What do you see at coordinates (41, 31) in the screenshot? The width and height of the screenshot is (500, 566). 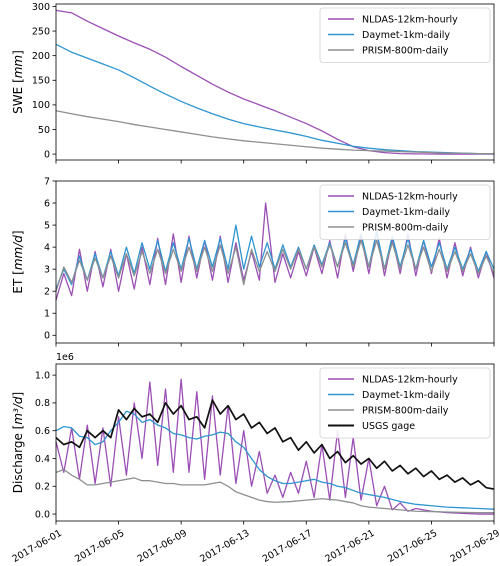 I see `y-tick-label: 250` at bounding box center [41, 31].